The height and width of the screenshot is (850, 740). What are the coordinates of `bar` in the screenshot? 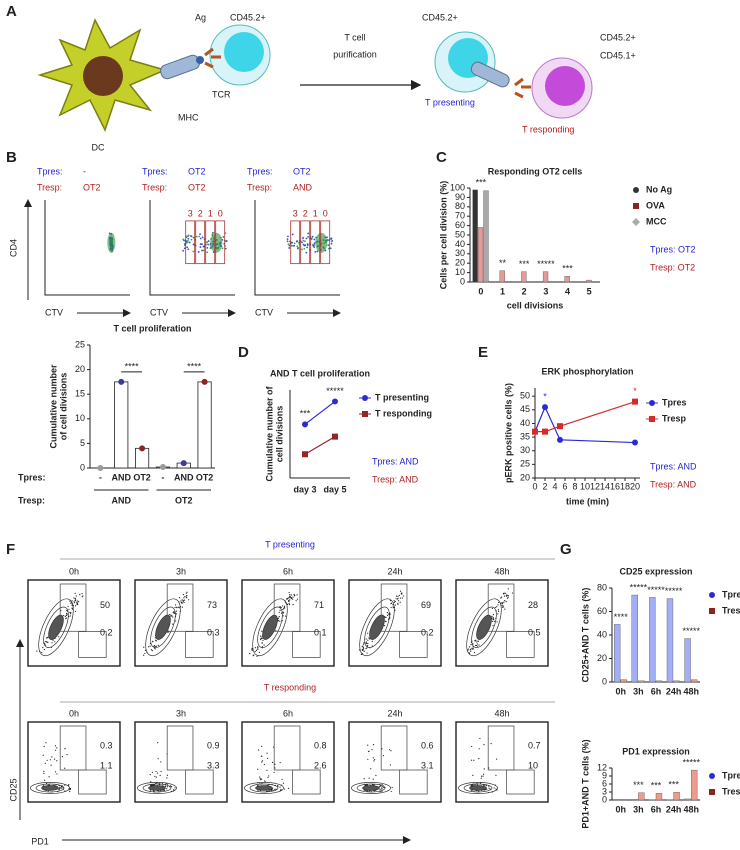 It's located at (545, 277).